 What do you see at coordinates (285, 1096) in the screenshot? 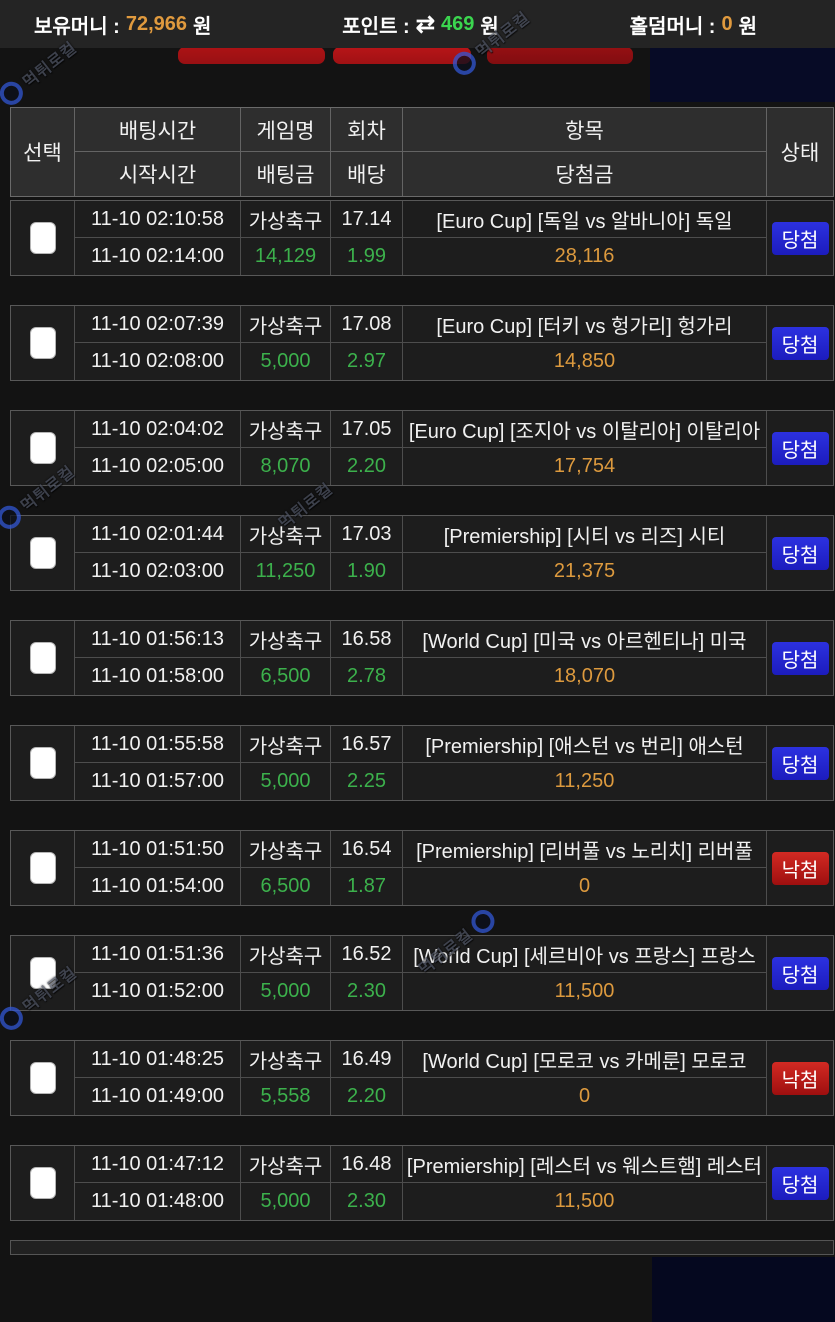
I see `bet-amount: 5,558` at bounding box center [285, 1096].